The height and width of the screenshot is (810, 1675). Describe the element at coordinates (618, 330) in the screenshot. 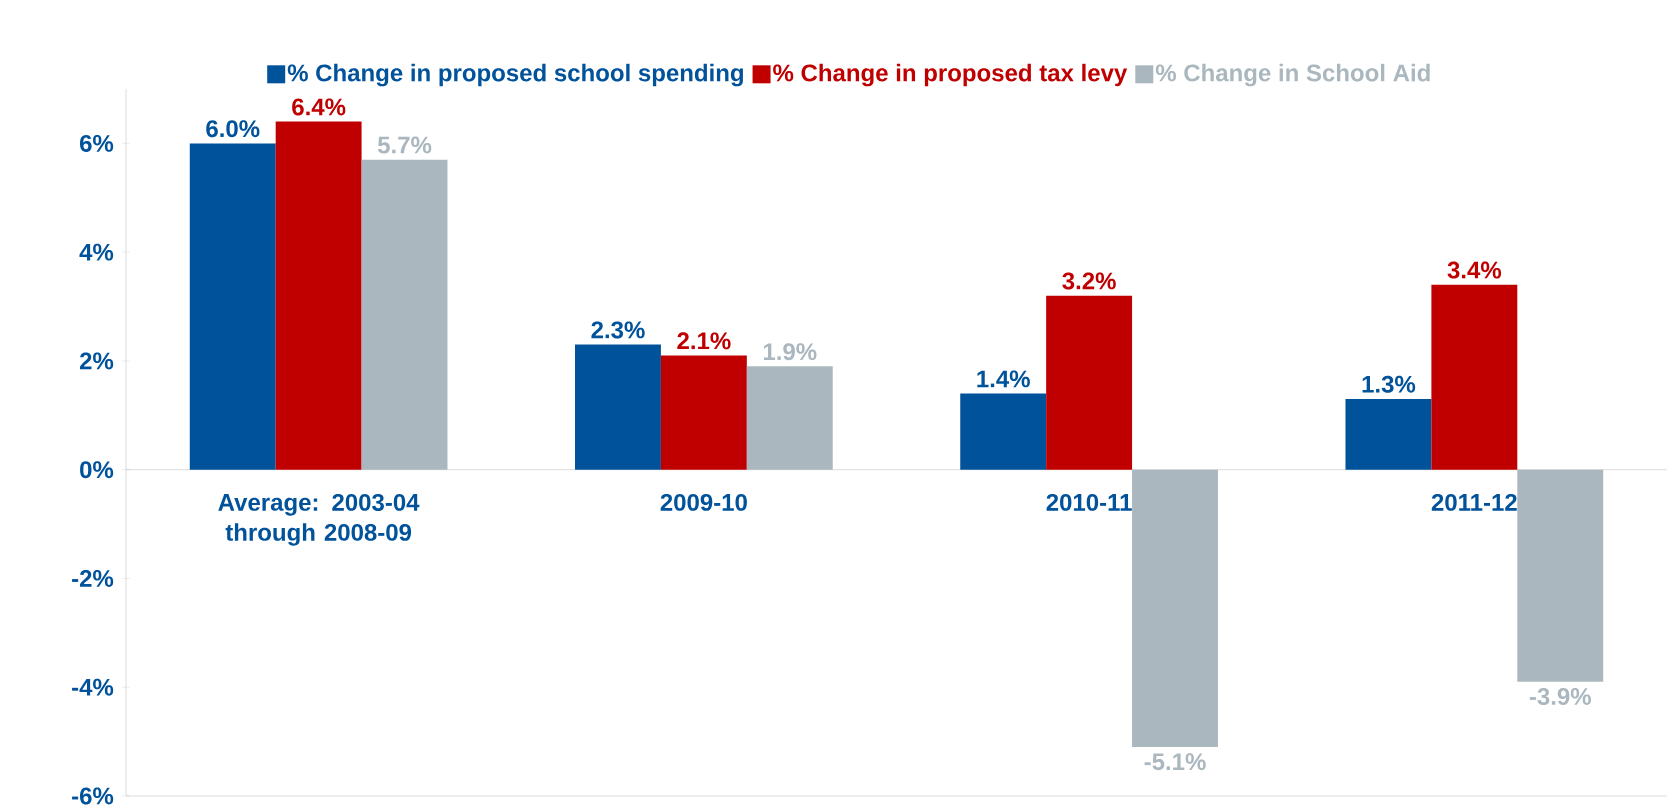

I see `data-label: 2.3%` at that location.